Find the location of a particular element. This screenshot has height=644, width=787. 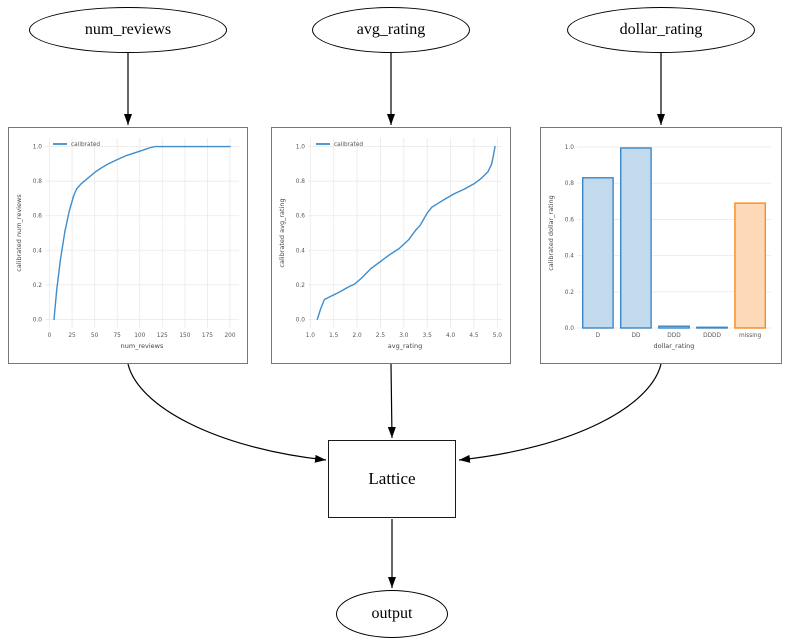

svg-text: DDD is located at coordinates (674, 336).